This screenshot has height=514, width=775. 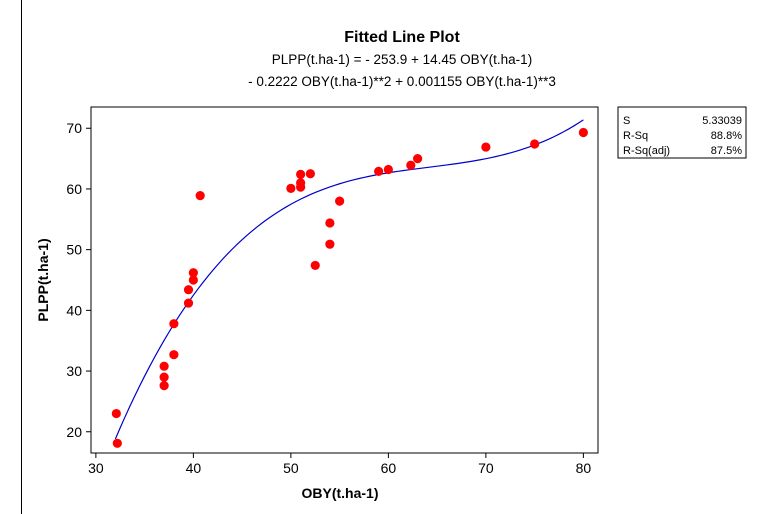 I want to click on stats-box-frame, so click(x=682, y=132).